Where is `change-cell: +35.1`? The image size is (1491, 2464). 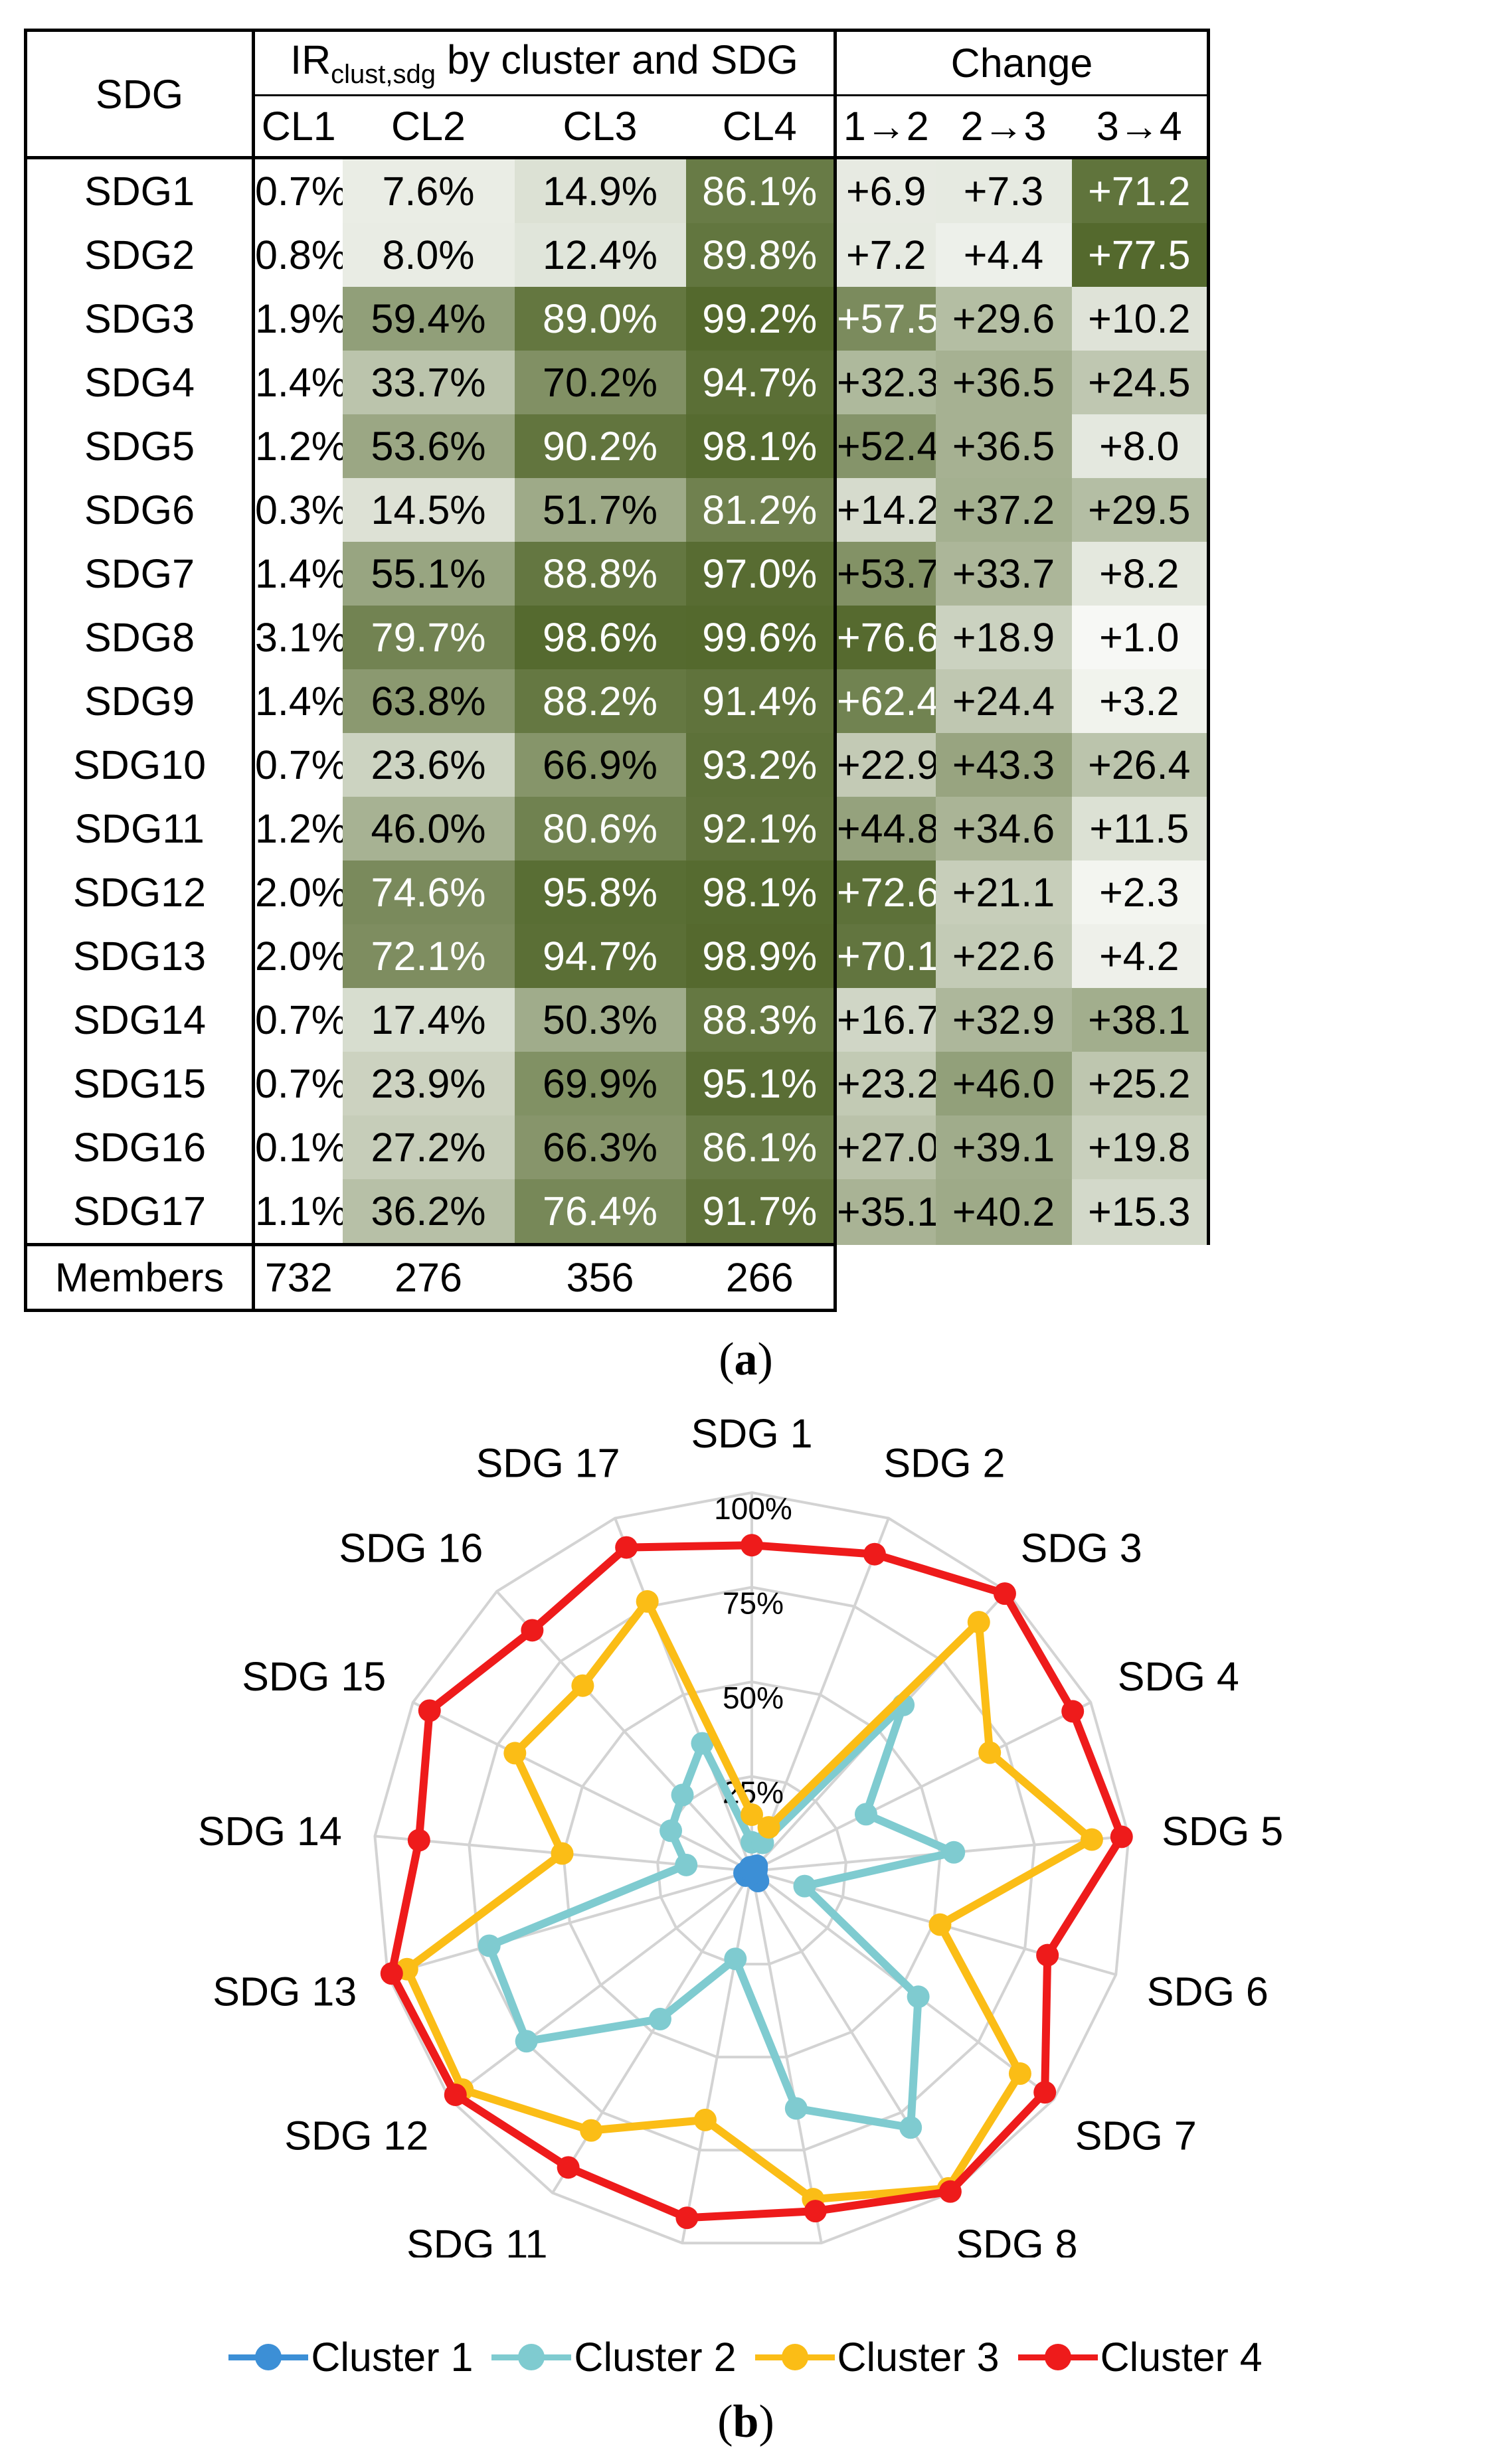 change-cell: +35.1 is located at coordinates (885, 1212).